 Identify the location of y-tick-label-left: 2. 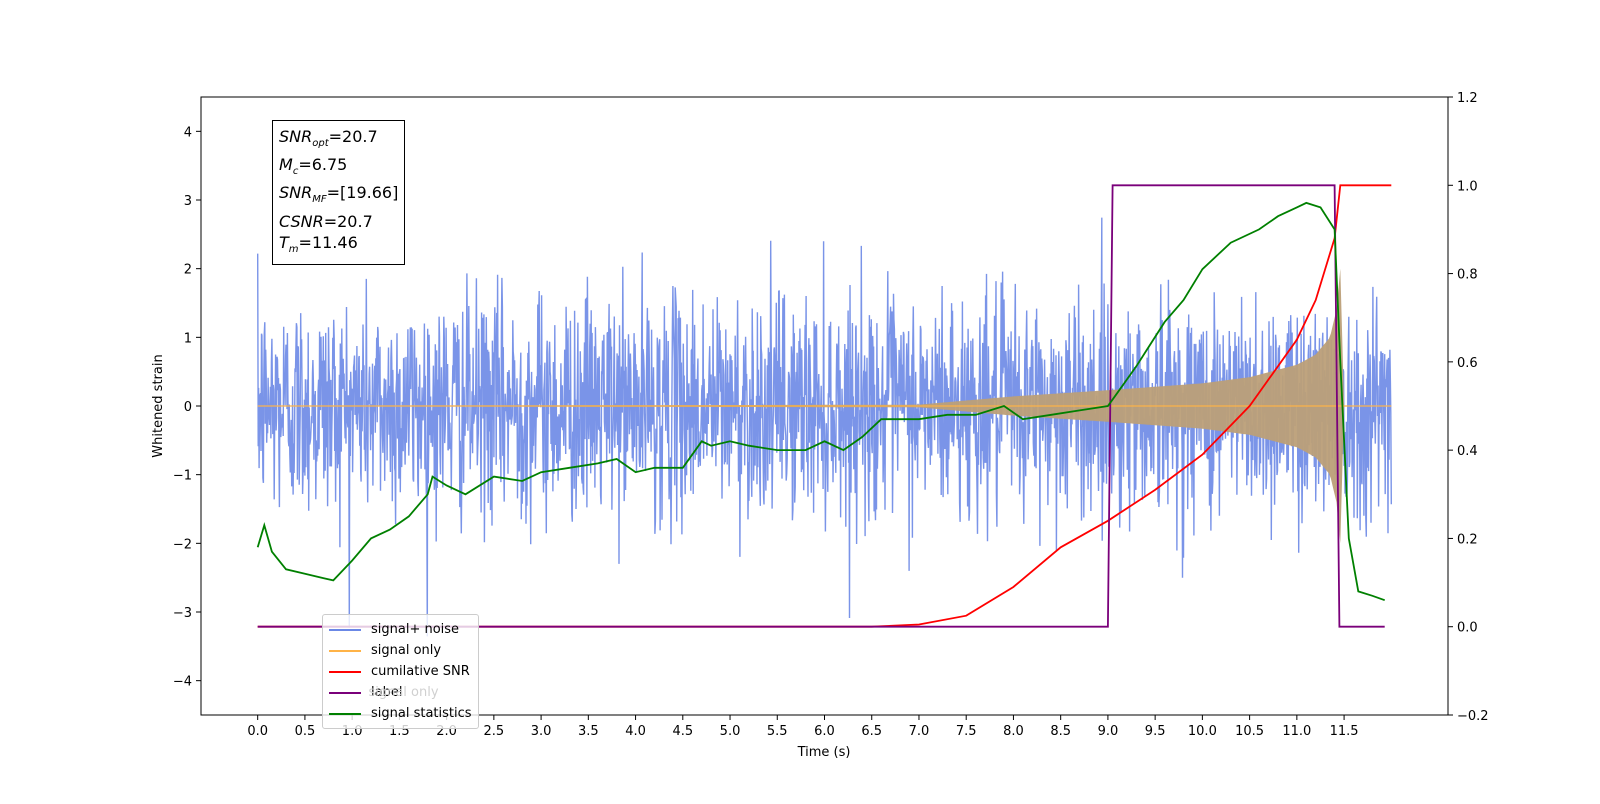
(188, 270).